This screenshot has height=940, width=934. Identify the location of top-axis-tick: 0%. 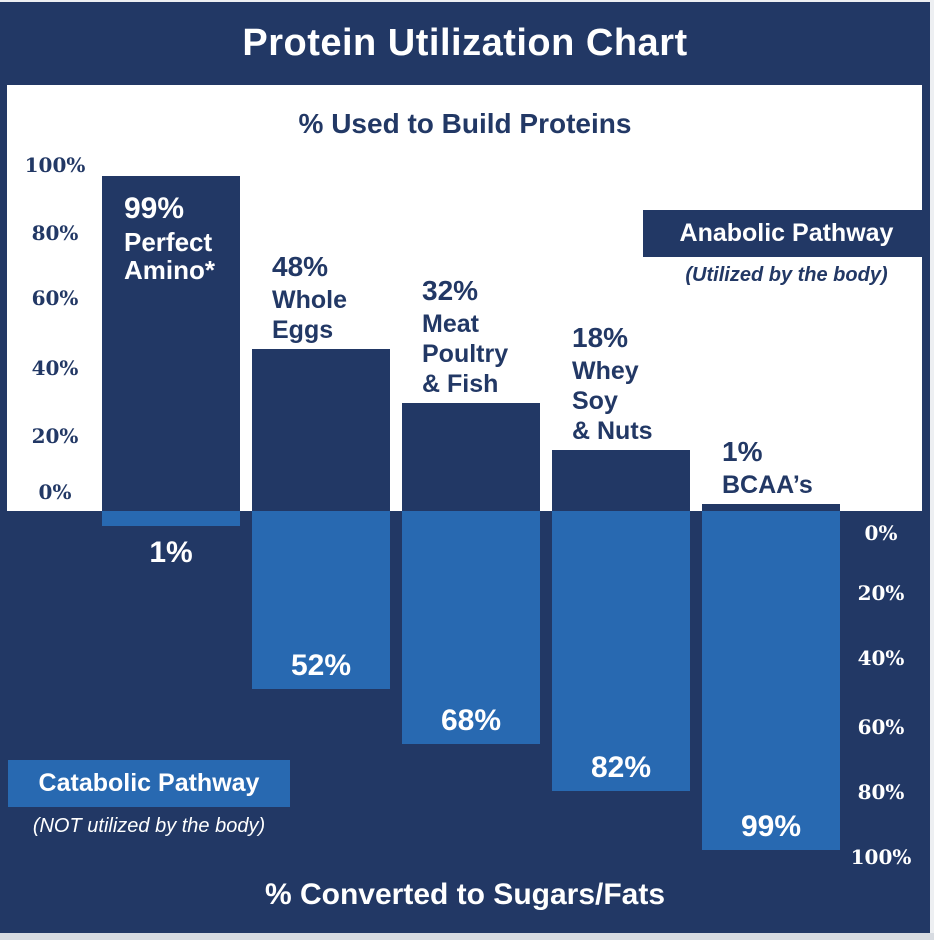
(55, 492).